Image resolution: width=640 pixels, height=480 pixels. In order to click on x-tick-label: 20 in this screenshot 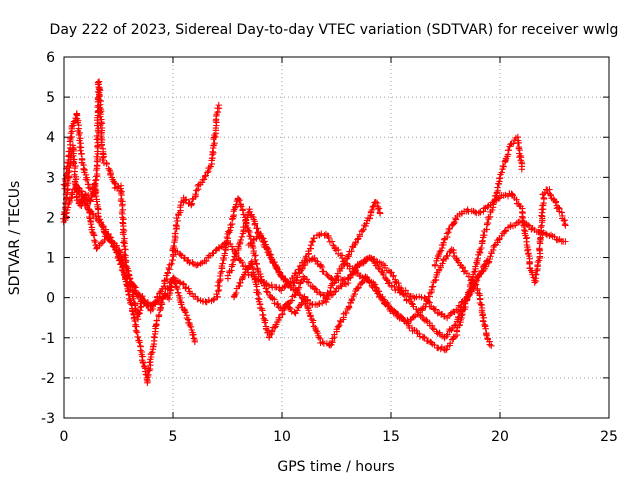, I will do `click(500, 437)`.